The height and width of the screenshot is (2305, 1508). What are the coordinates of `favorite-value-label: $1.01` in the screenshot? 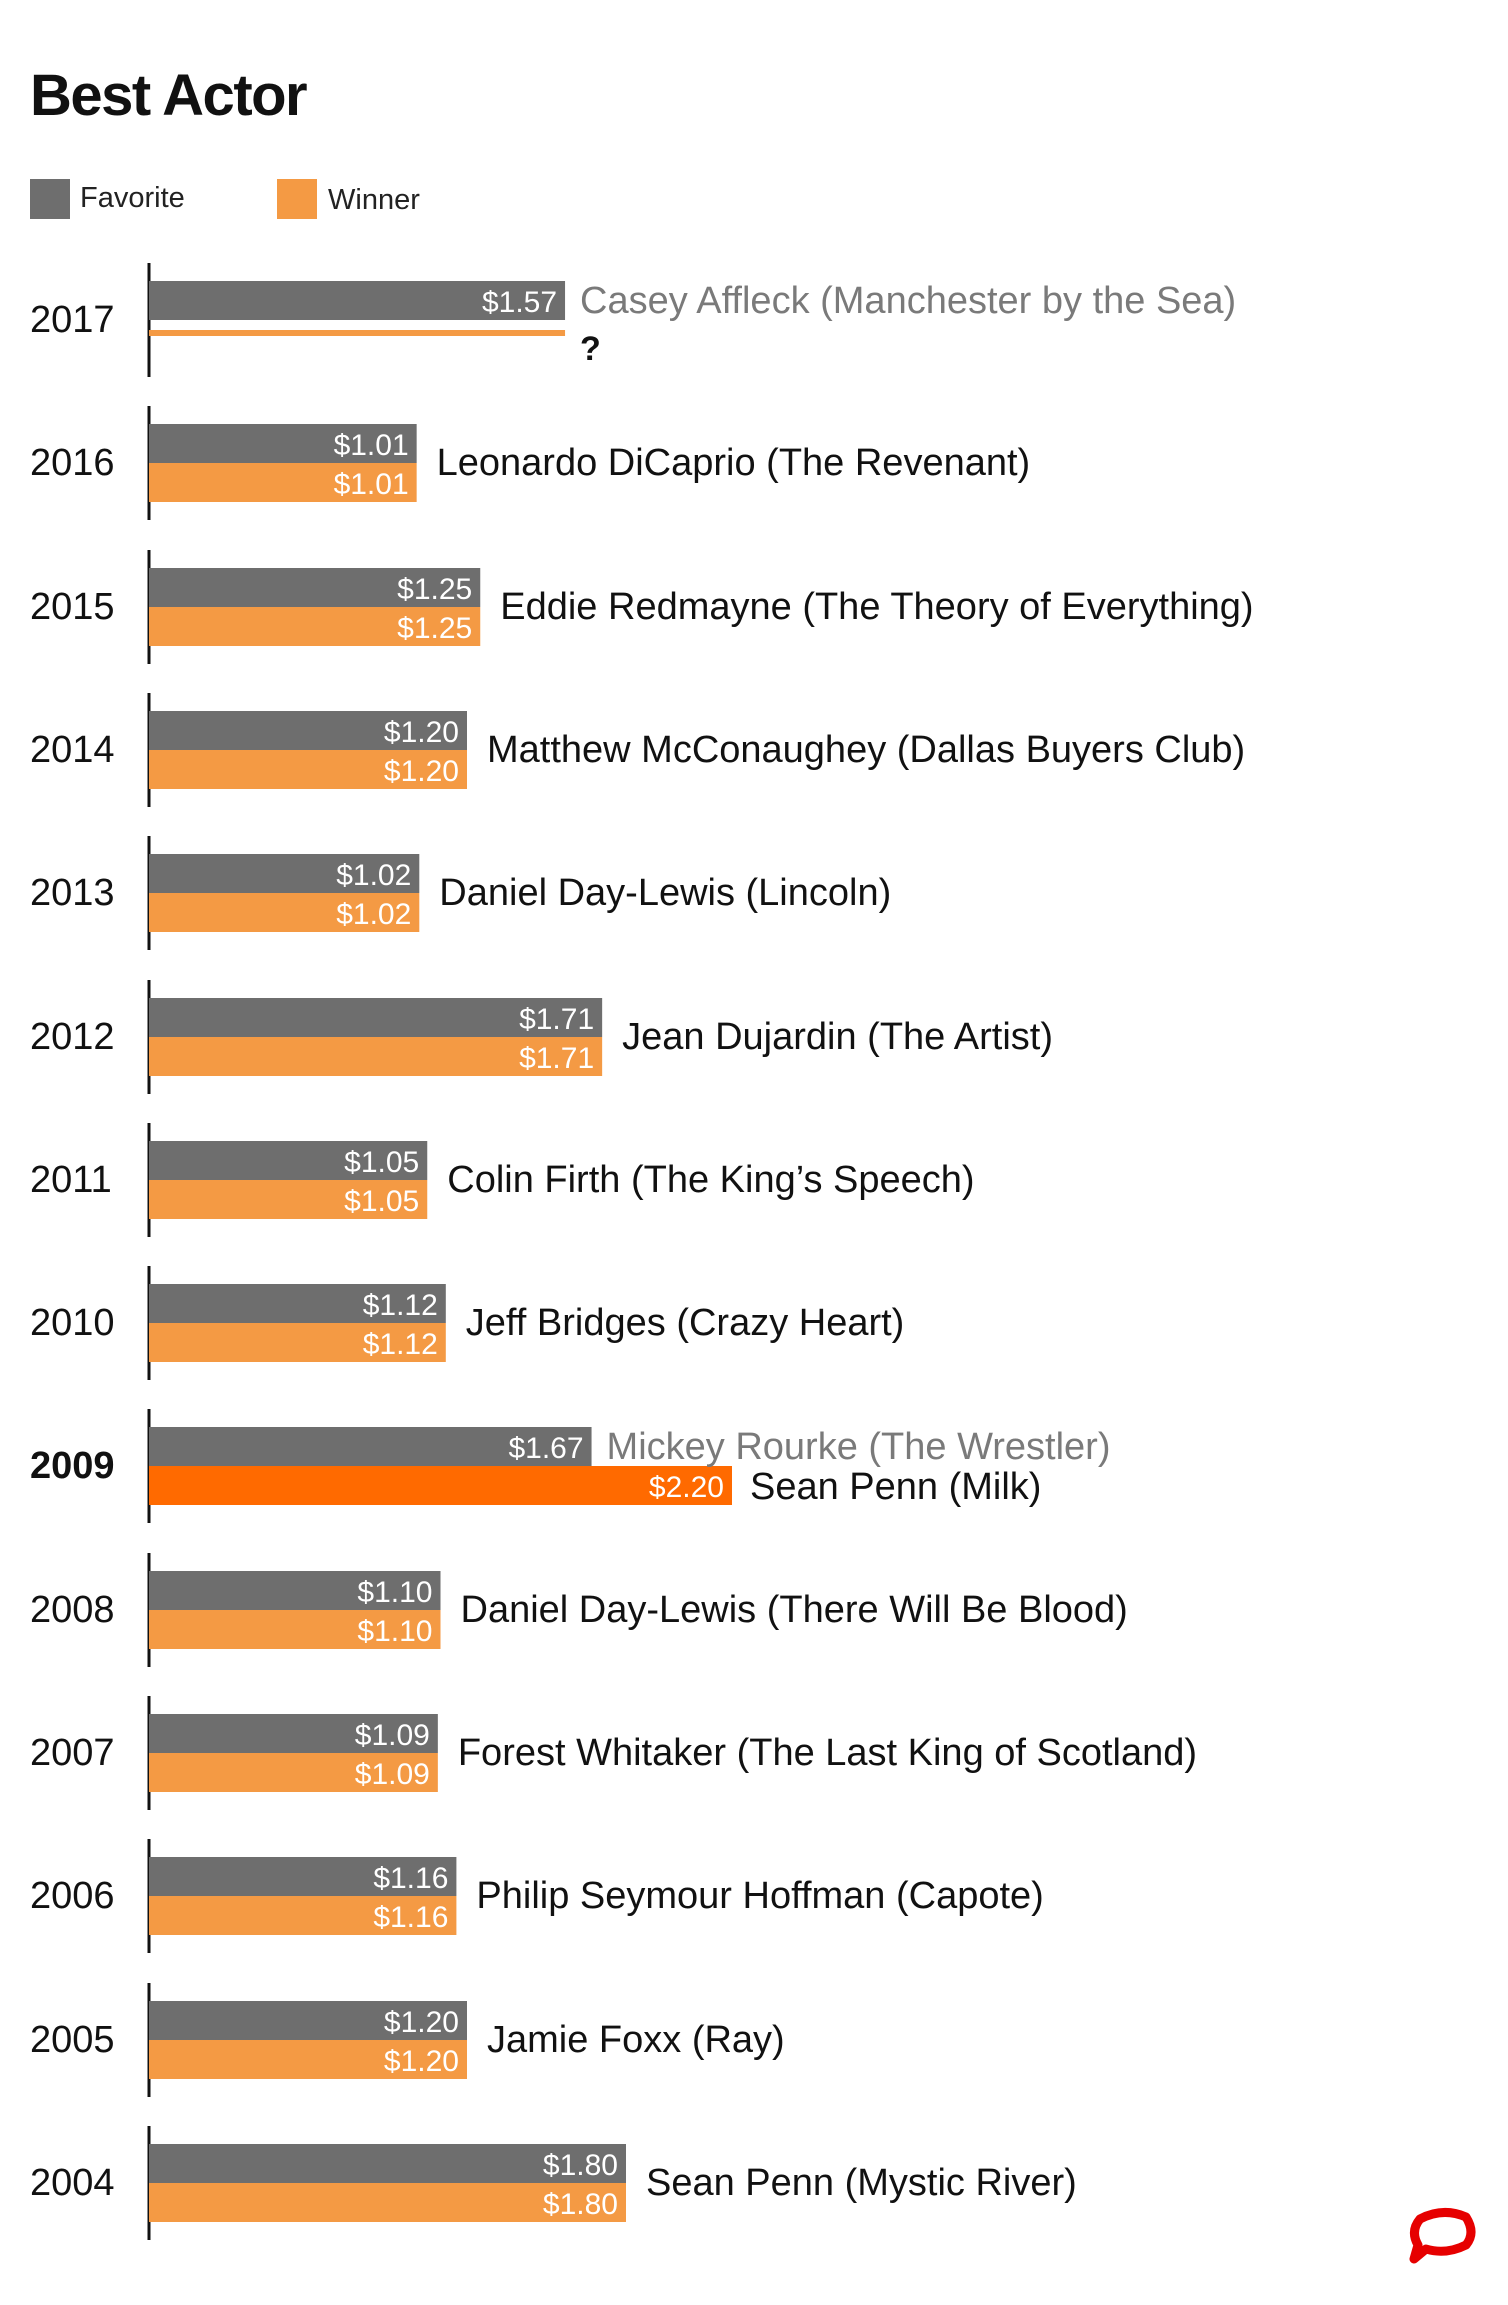 It's located at (371, 445).